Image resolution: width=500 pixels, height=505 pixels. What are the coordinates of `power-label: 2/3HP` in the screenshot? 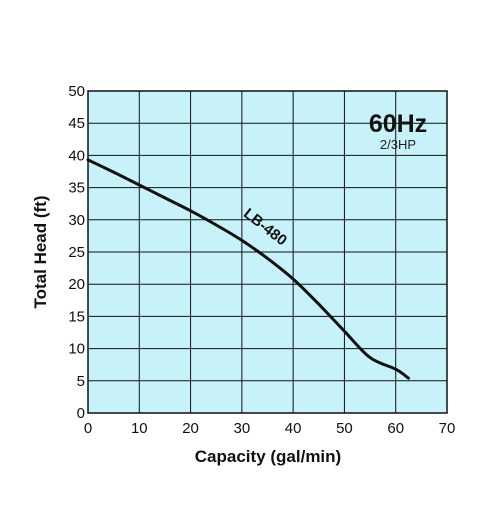 It's located at (398, 144).